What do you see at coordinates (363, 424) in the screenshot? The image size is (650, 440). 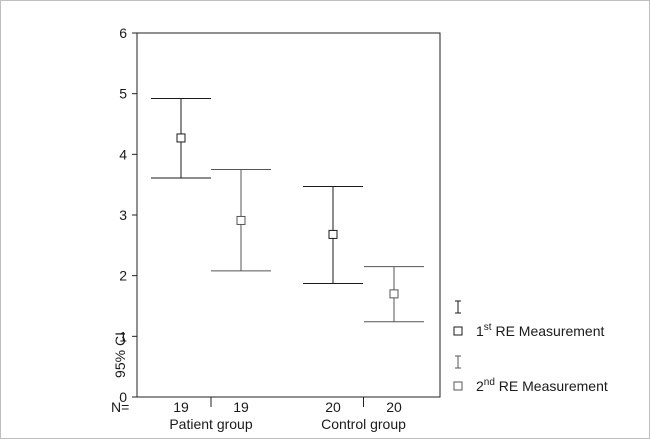 I see `group-label: Control group` at bounding box center [363, 424].